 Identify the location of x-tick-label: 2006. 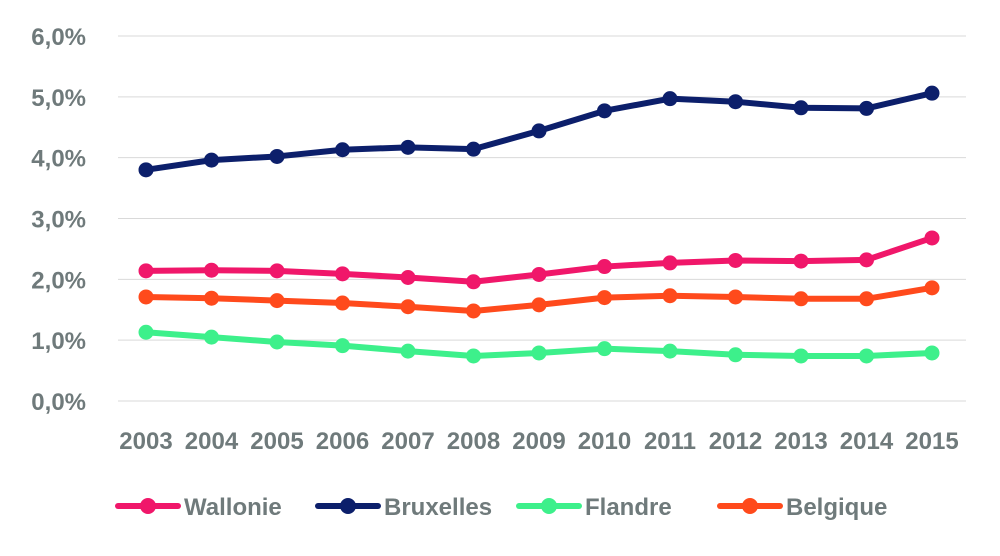
(342, 441).